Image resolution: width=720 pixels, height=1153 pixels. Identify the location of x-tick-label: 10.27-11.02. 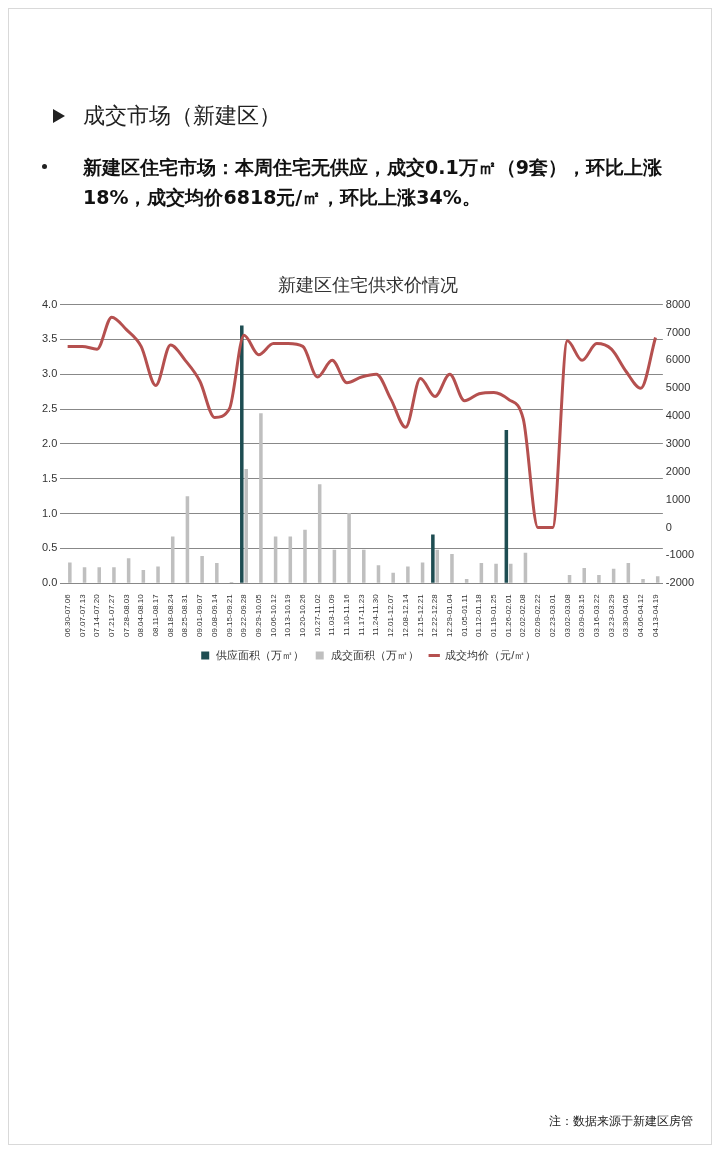
(317, 615).